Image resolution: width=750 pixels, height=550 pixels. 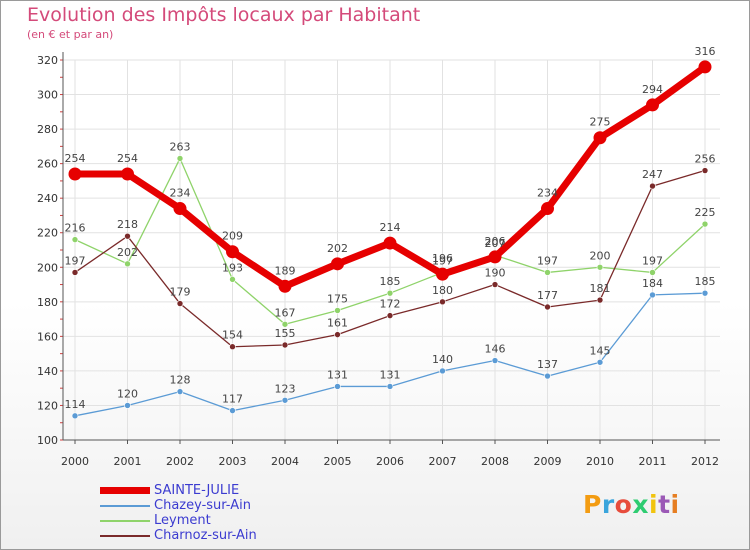 I want to click on x-tick-label: 2002, so click(x=180, y=461).